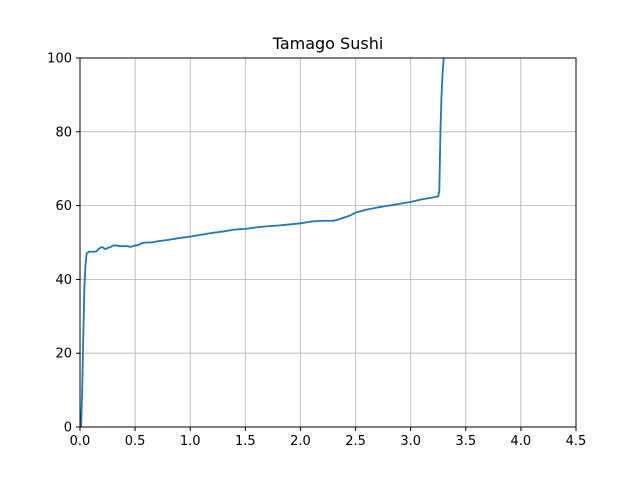  I want to click on x-tick-label: 0.0, so click(80, 441).